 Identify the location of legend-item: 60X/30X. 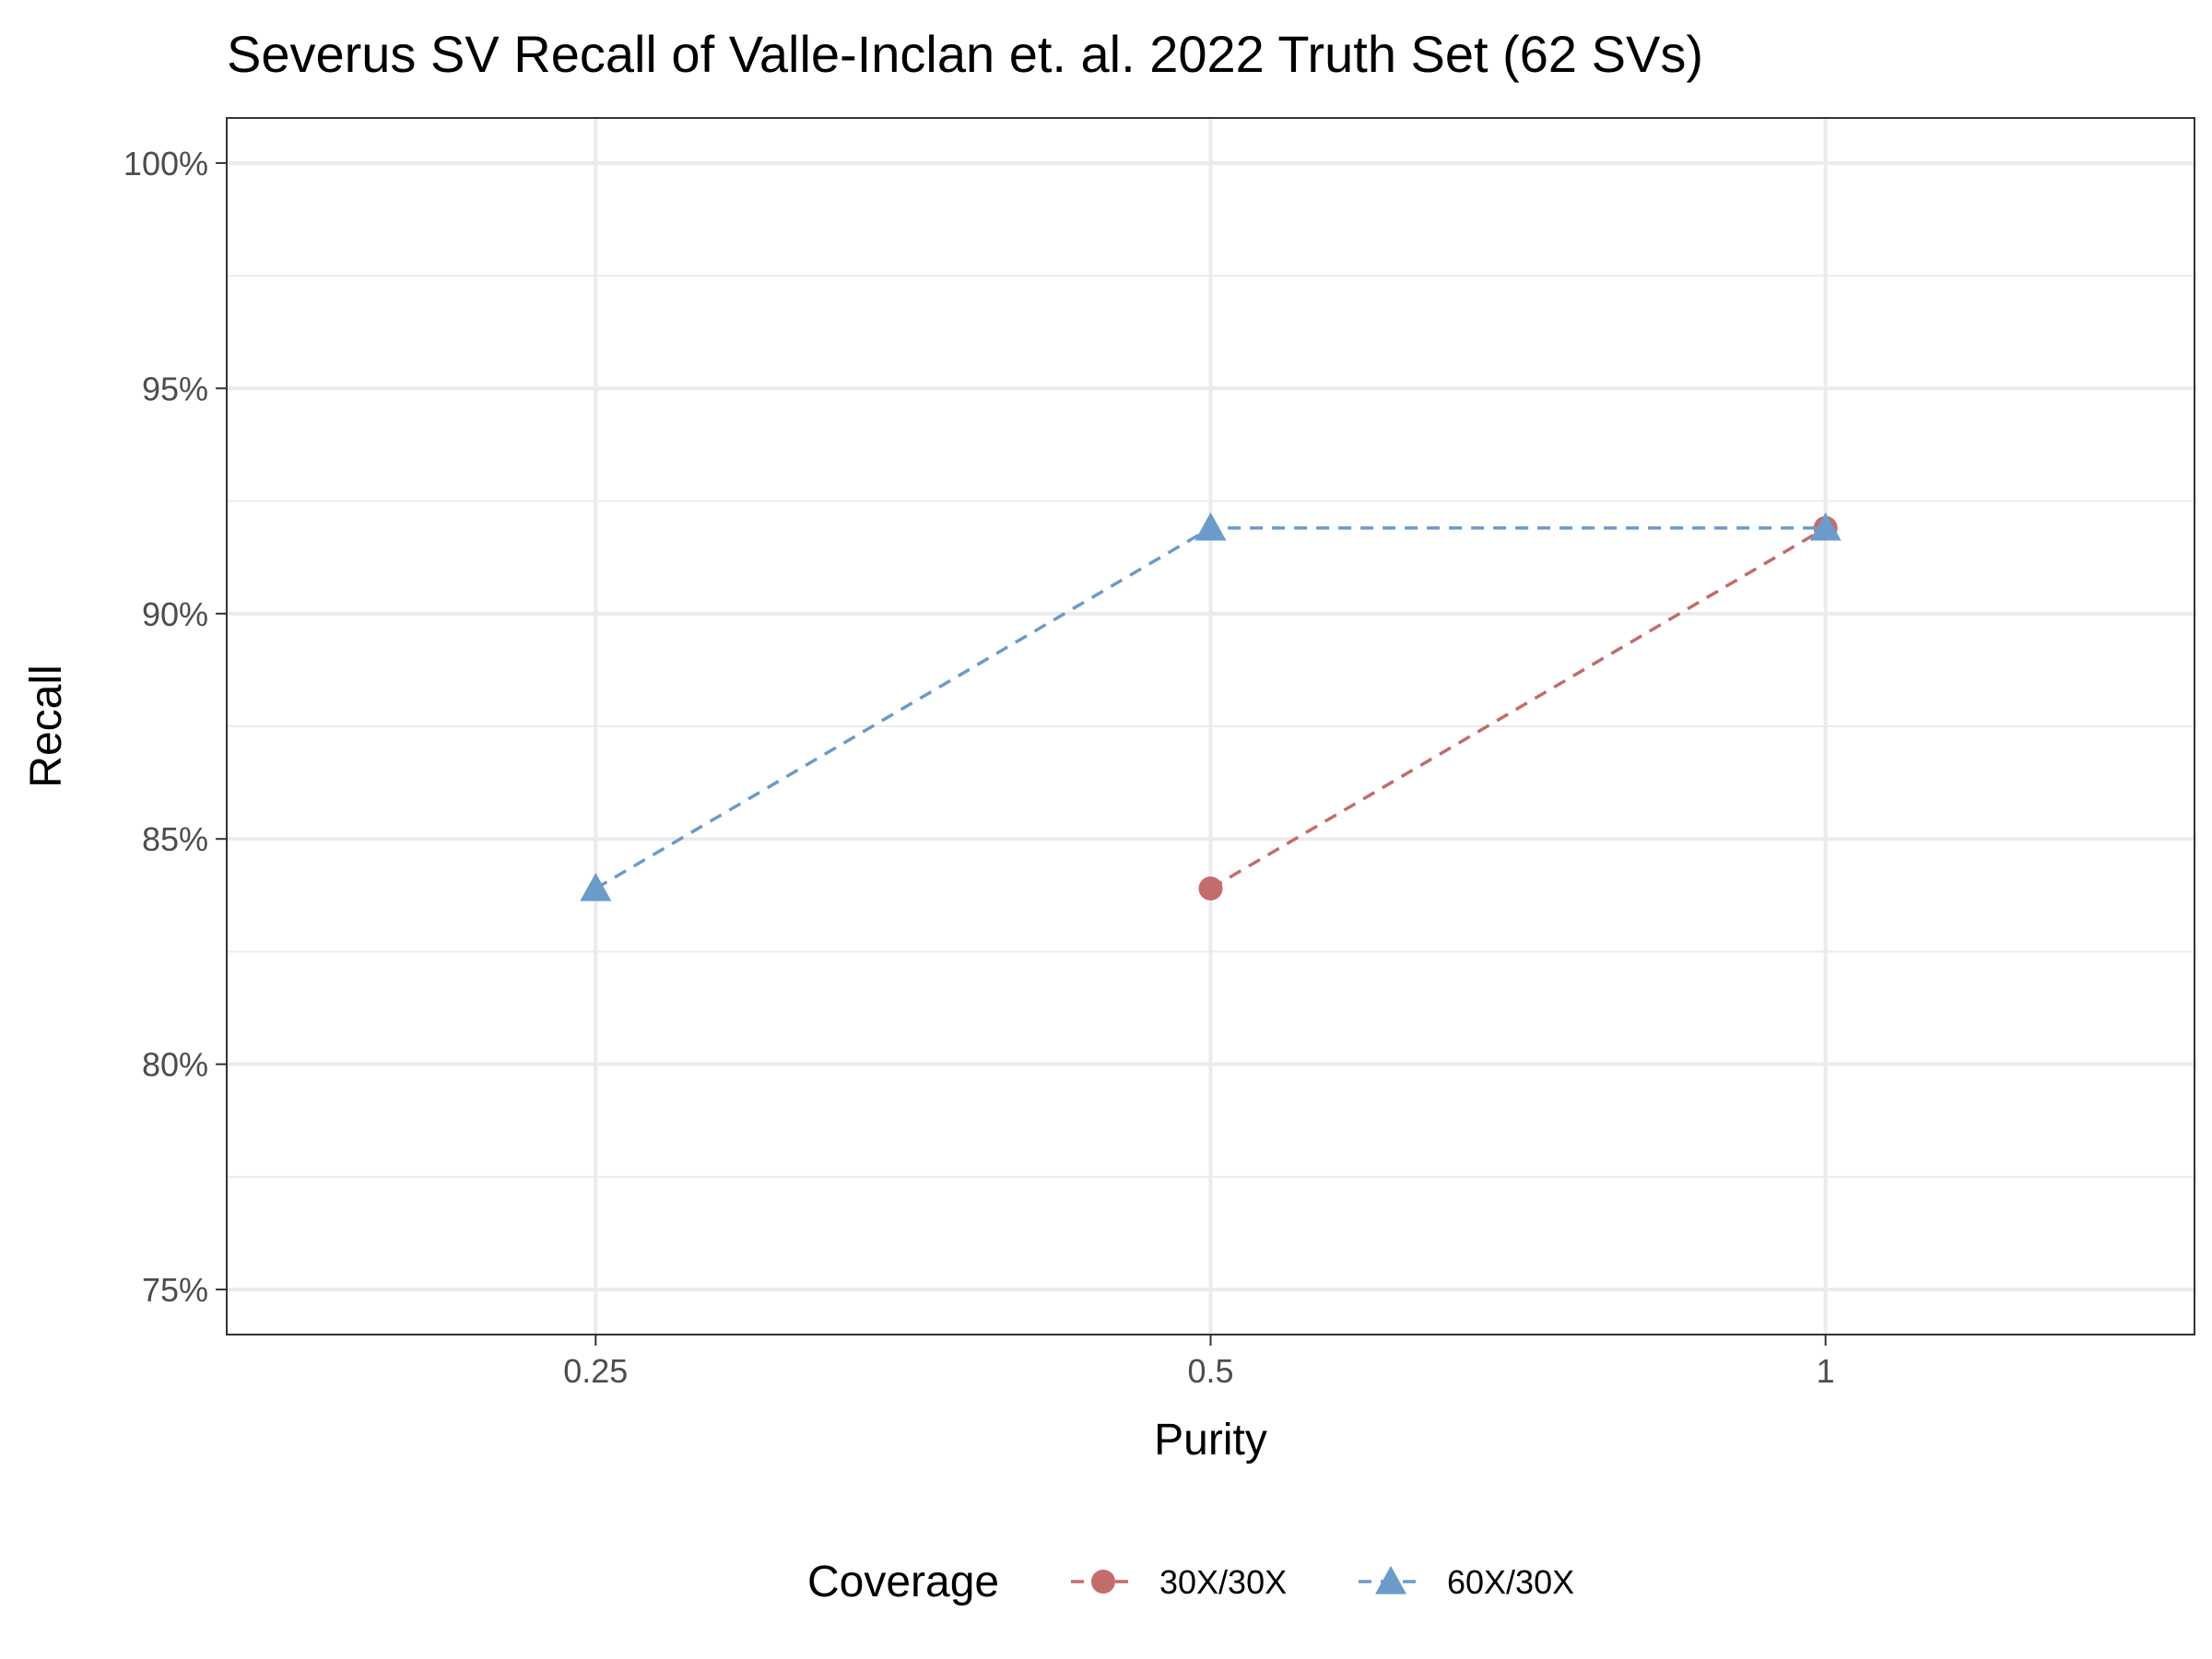
(1466, 1582).